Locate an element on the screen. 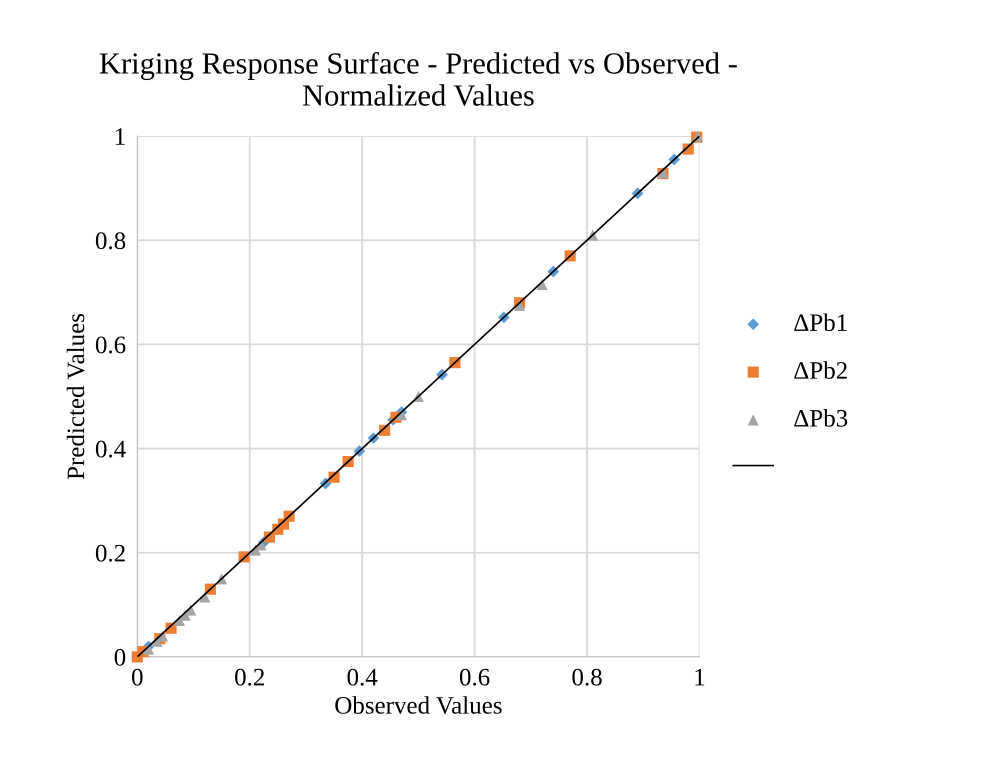  x-axis-title: Observed Values is located at coordinates (418, 705).